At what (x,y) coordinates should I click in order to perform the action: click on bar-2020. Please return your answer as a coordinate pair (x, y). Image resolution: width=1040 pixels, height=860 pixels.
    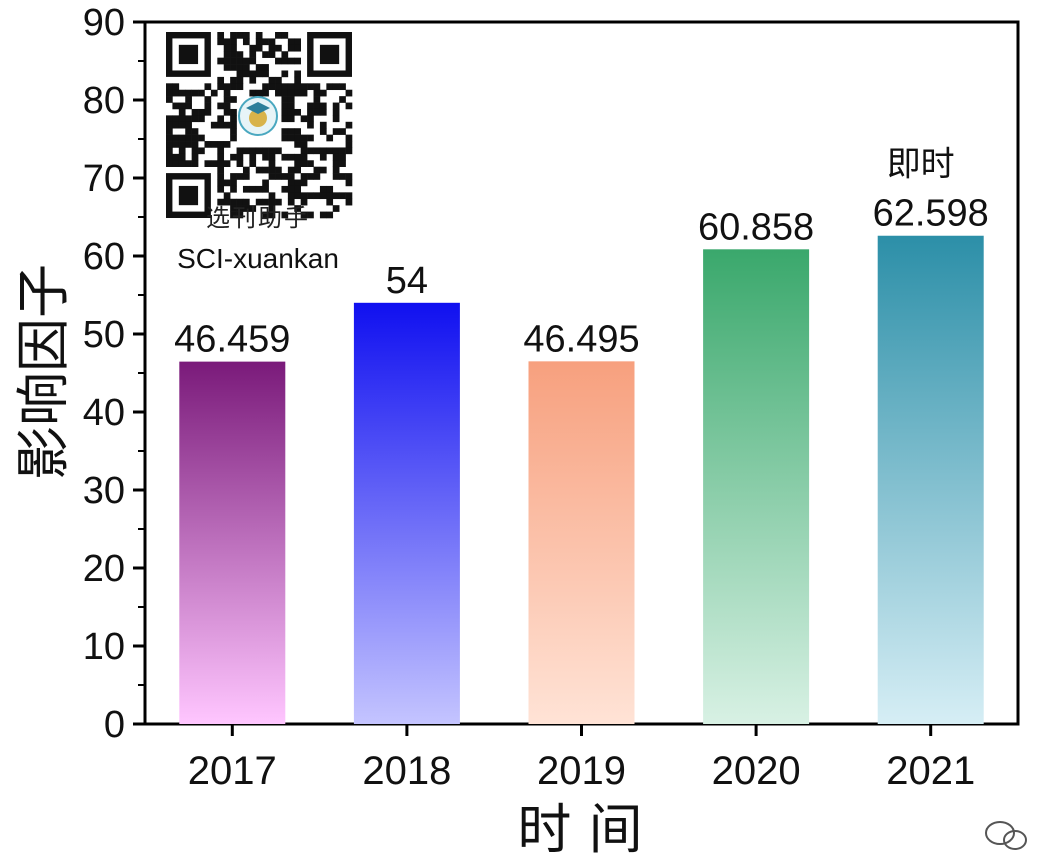
    Looking at the image, I should click on (756, 486).